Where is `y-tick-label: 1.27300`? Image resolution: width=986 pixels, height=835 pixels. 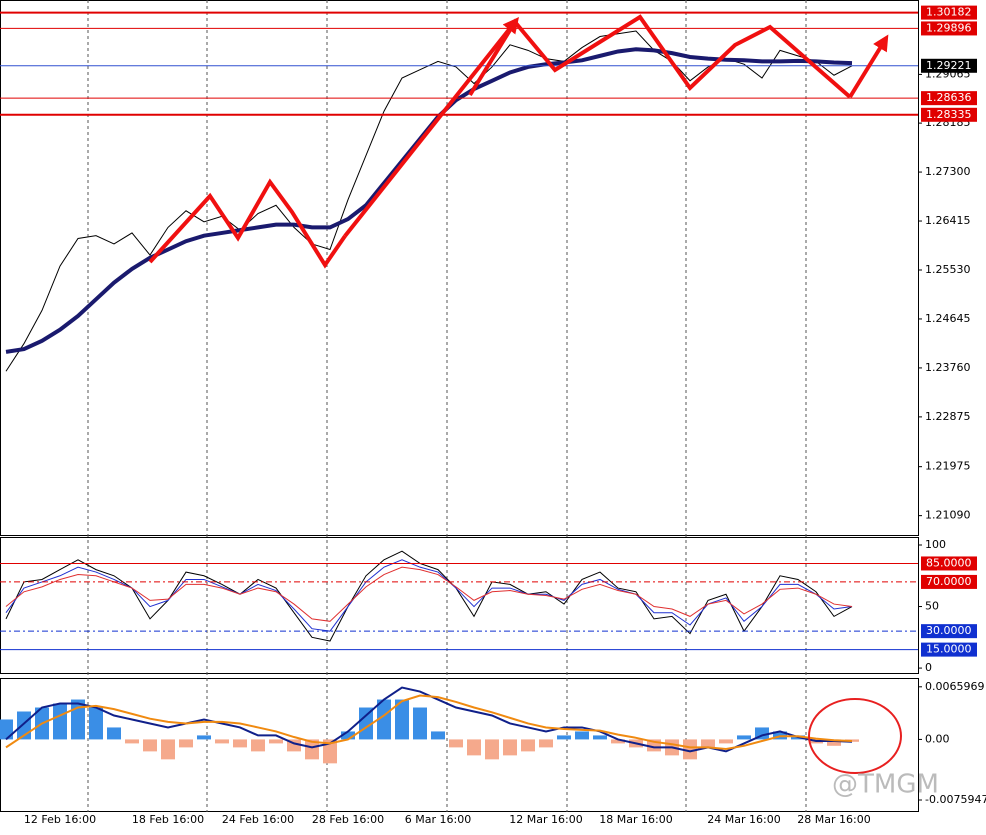
y-tick-label: 1.27300 is located at coordinates (948, 171).